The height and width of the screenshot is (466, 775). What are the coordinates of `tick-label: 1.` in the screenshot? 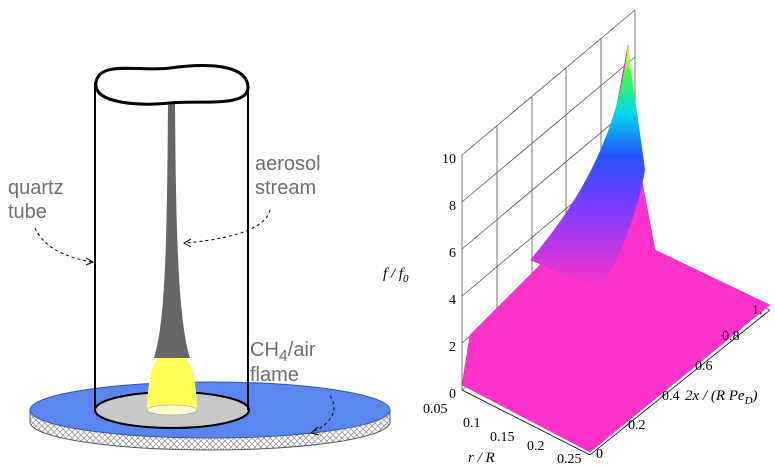 It's located at (757, 310).